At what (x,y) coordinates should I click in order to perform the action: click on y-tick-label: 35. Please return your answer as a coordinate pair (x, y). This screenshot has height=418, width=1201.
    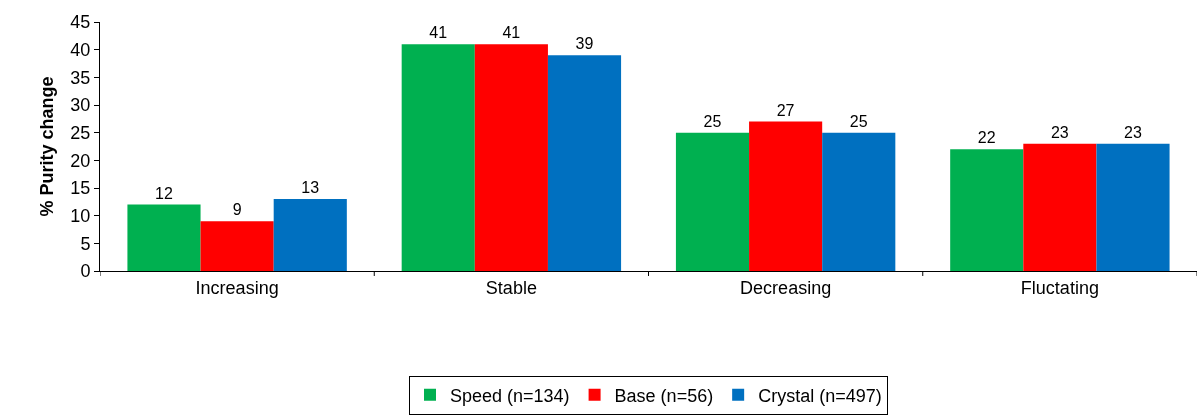
    Looking at the image, I should click on (80, 77).